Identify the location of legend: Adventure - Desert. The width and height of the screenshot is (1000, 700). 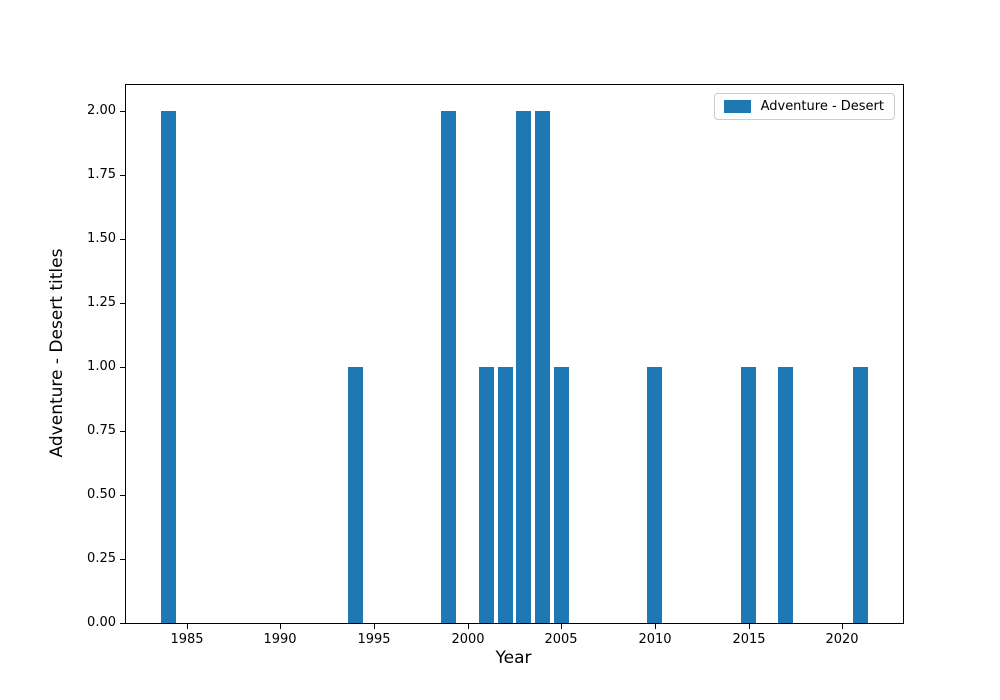
(804, 106).